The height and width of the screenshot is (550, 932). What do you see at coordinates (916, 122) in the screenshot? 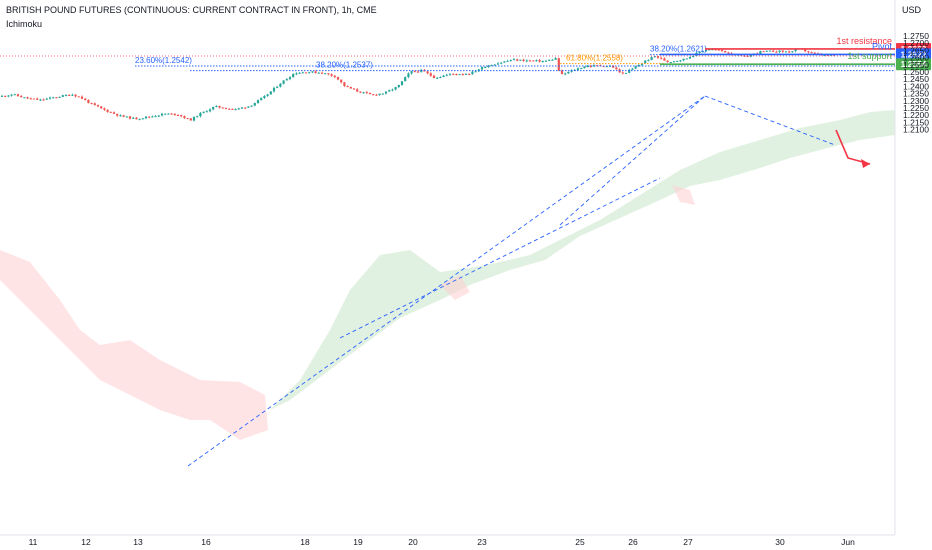
I see `y-tick-label: 1.2150` at bounding box center [916, 122].